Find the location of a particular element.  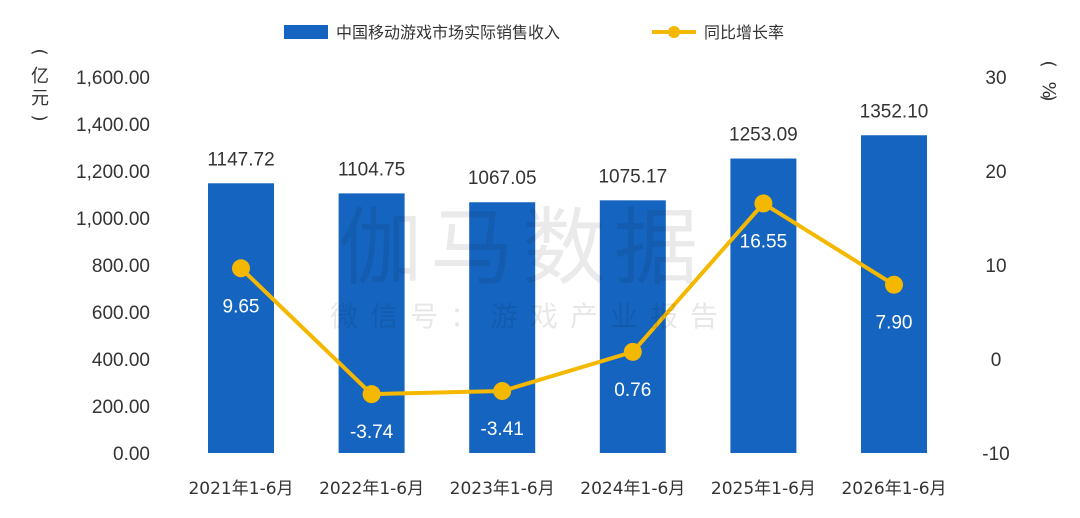

y-axis-right-unit: (%) is located at coordinates (1048, 80).